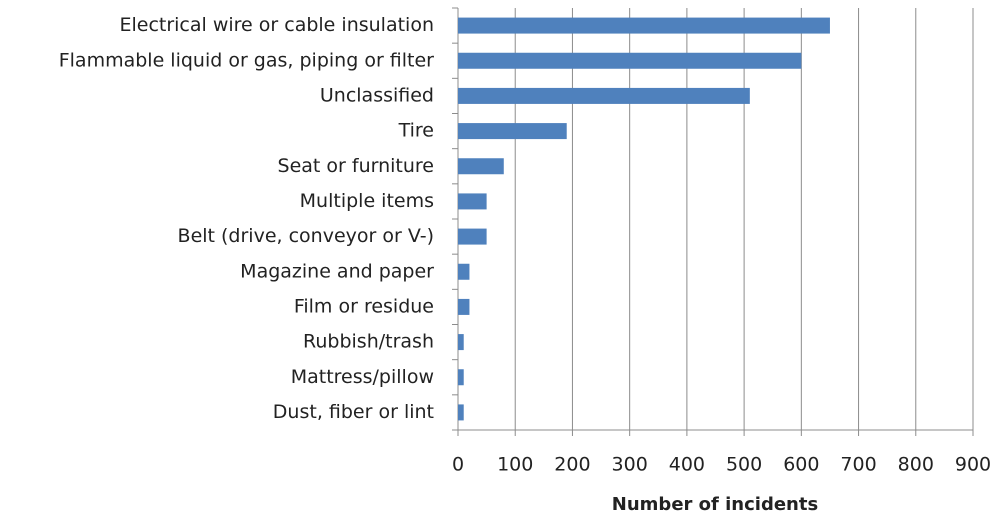 This screenshot has width=998, height=517. What do you see at coordinates (916, 465) in the screenshot?
I see `x-tick-label: 800` at bounding box center [916, 465].